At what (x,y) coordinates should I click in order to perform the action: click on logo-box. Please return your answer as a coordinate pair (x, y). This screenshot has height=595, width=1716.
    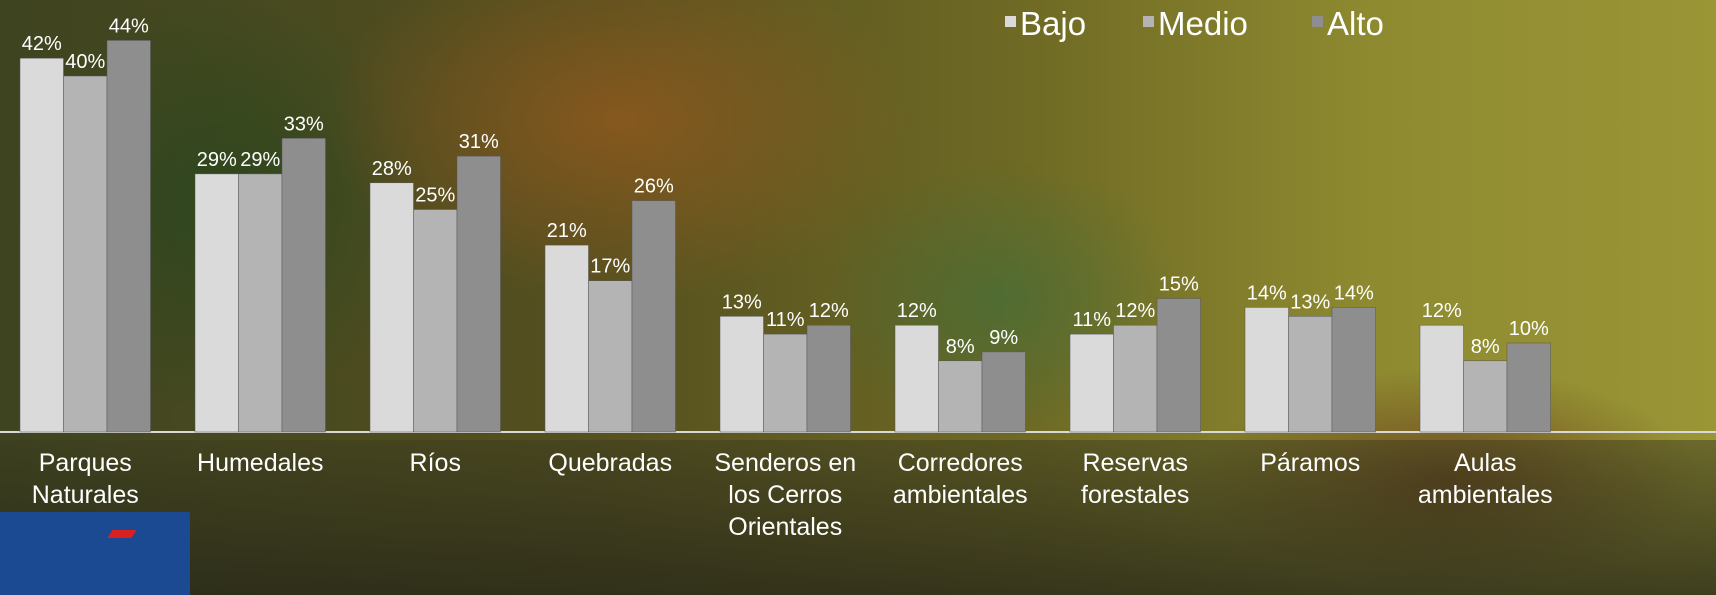
    Looking at the image, I should click on (95, 553).